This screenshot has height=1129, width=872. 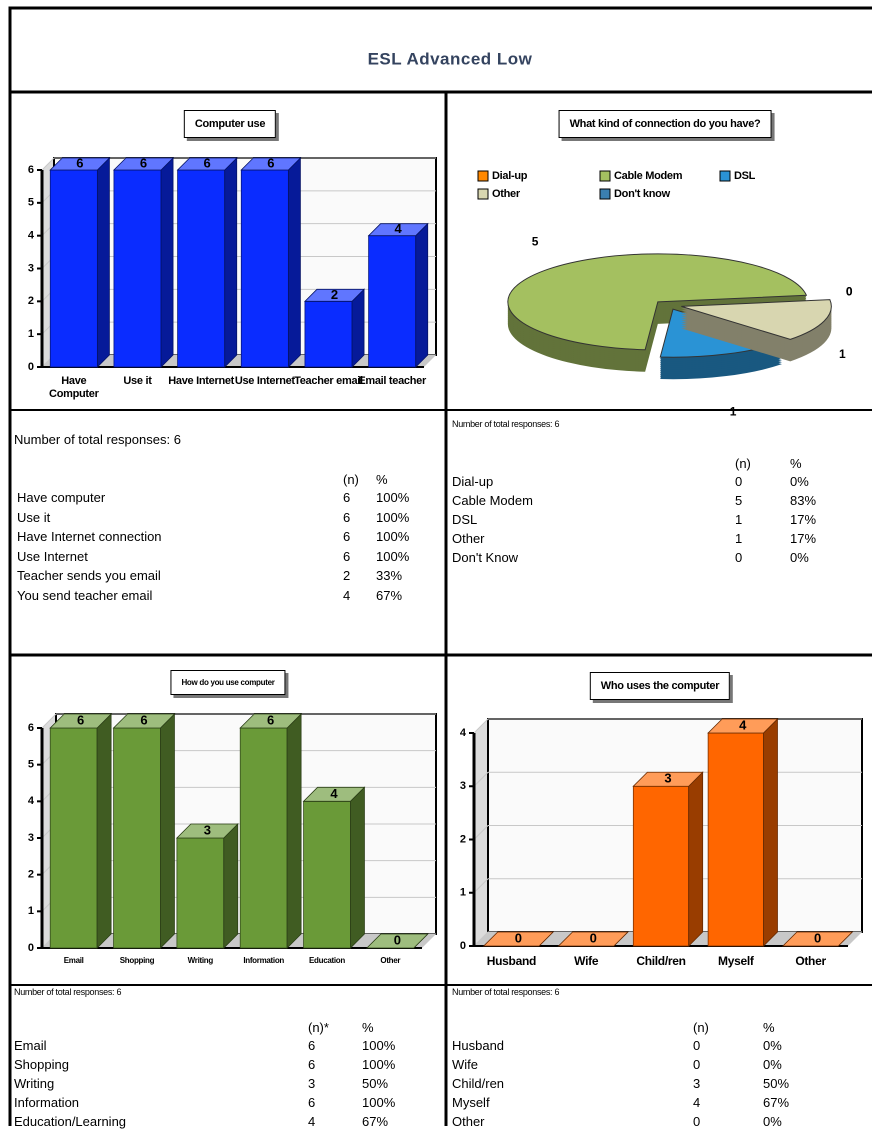 I want to click on grid-line, so click(x=49, y=721).